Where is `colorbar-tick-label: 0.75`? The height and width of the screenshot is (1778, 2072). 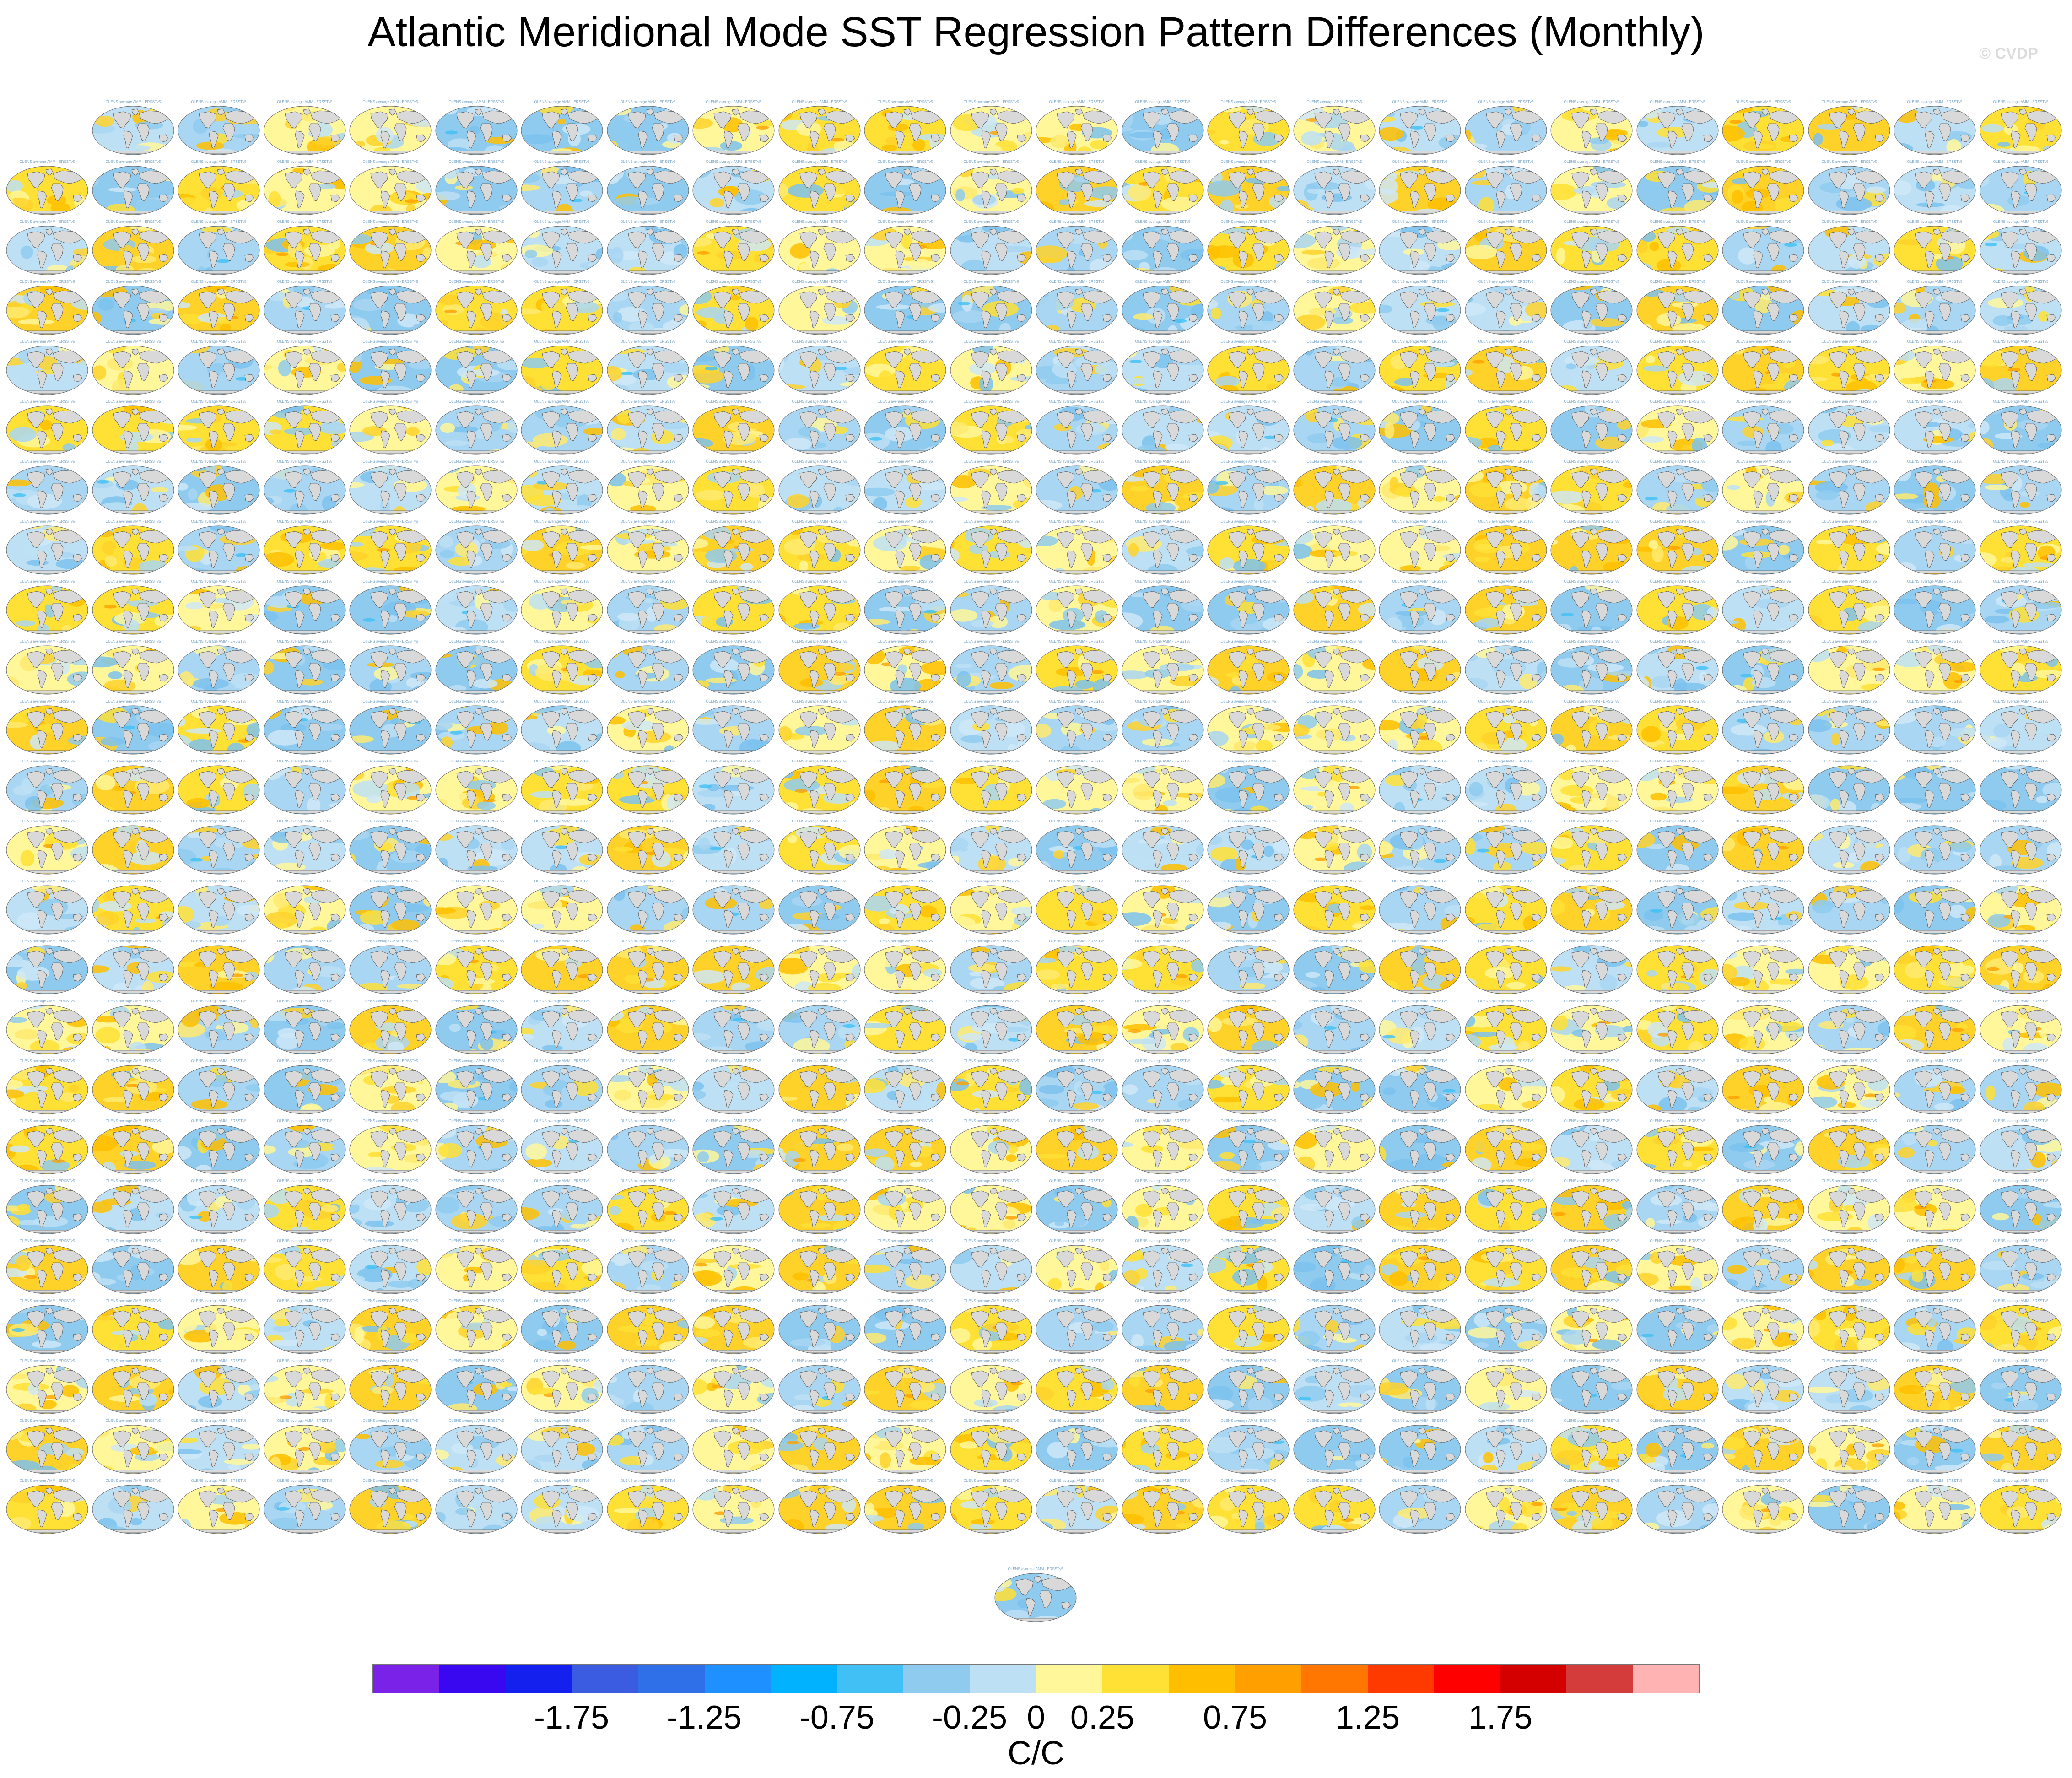
colorbar-tick-label: 0.75 is located at coordinates (1235, 1717).